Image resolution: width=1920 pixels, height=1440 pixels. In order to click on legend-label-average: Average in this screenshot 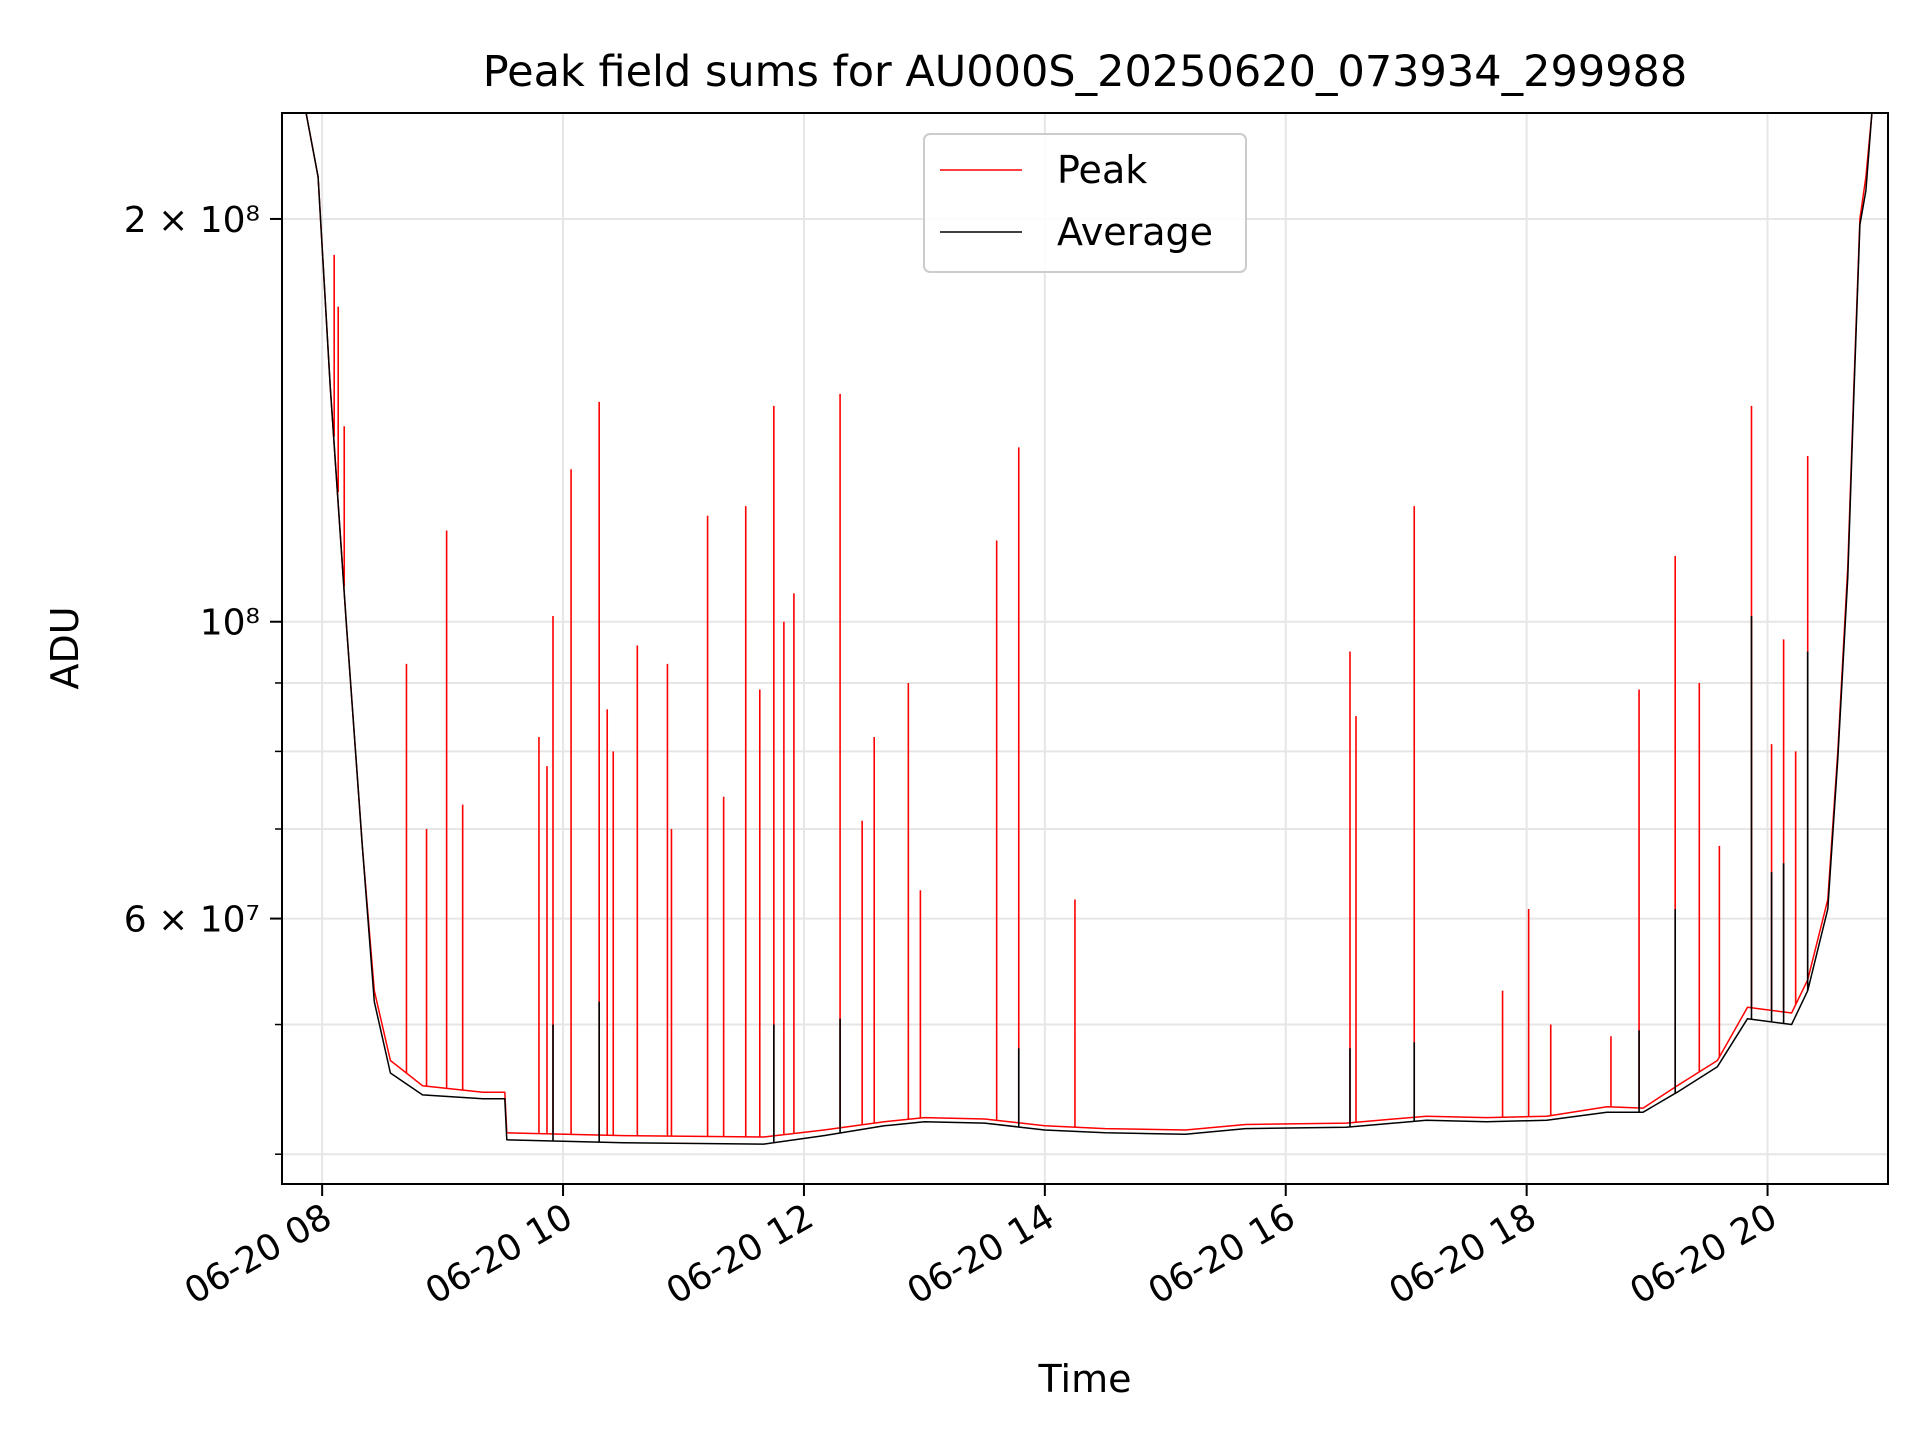, I will do `click(1135, 232)`.